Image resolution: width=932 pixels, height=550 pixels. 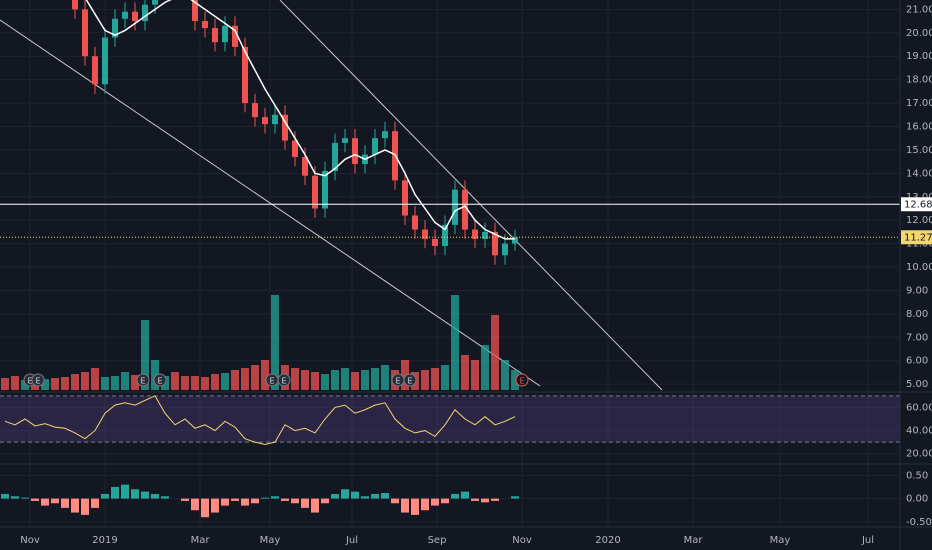 I want to click on y-tick-label: 21.00, so click(x=919, y=9).